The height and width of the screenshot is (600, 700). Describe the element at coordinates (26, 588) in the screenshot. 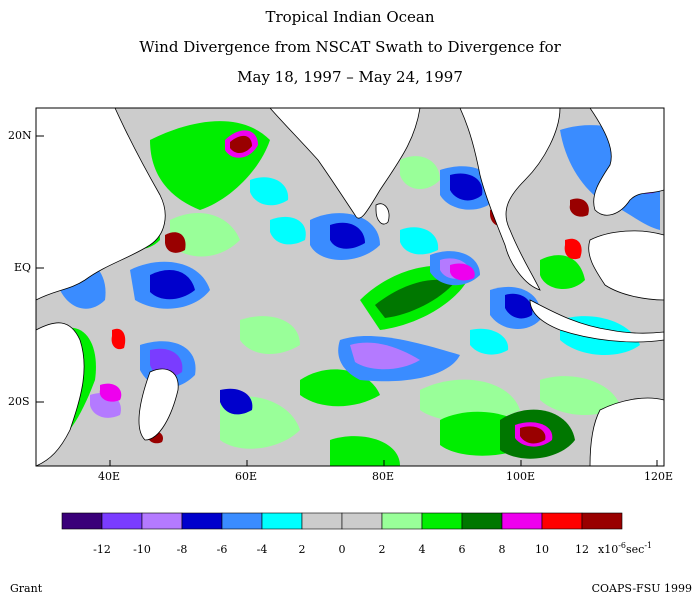

I see `credit-left: Grant` at that location.